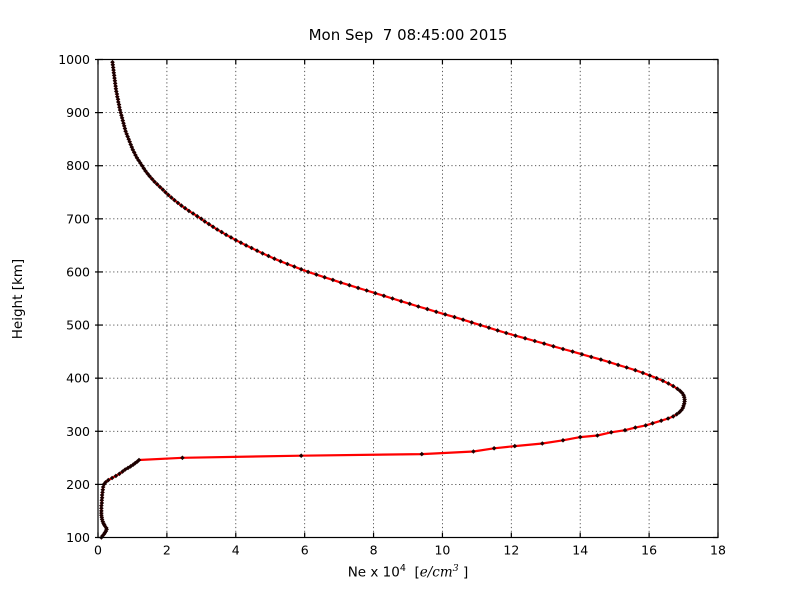 The width and height of the screenshot is (800, 600). Describe the element at coordinates (402, 568) in the screenshot. I see `x-axis-label-exponent: 4` at that location.